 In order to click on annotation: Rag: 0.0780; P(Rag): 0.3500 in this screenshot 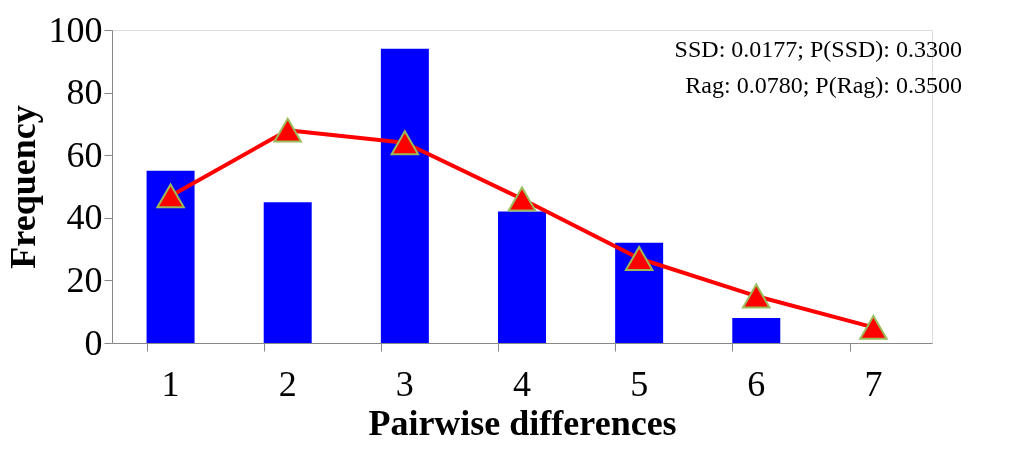, I will do `click(823, 85)`.